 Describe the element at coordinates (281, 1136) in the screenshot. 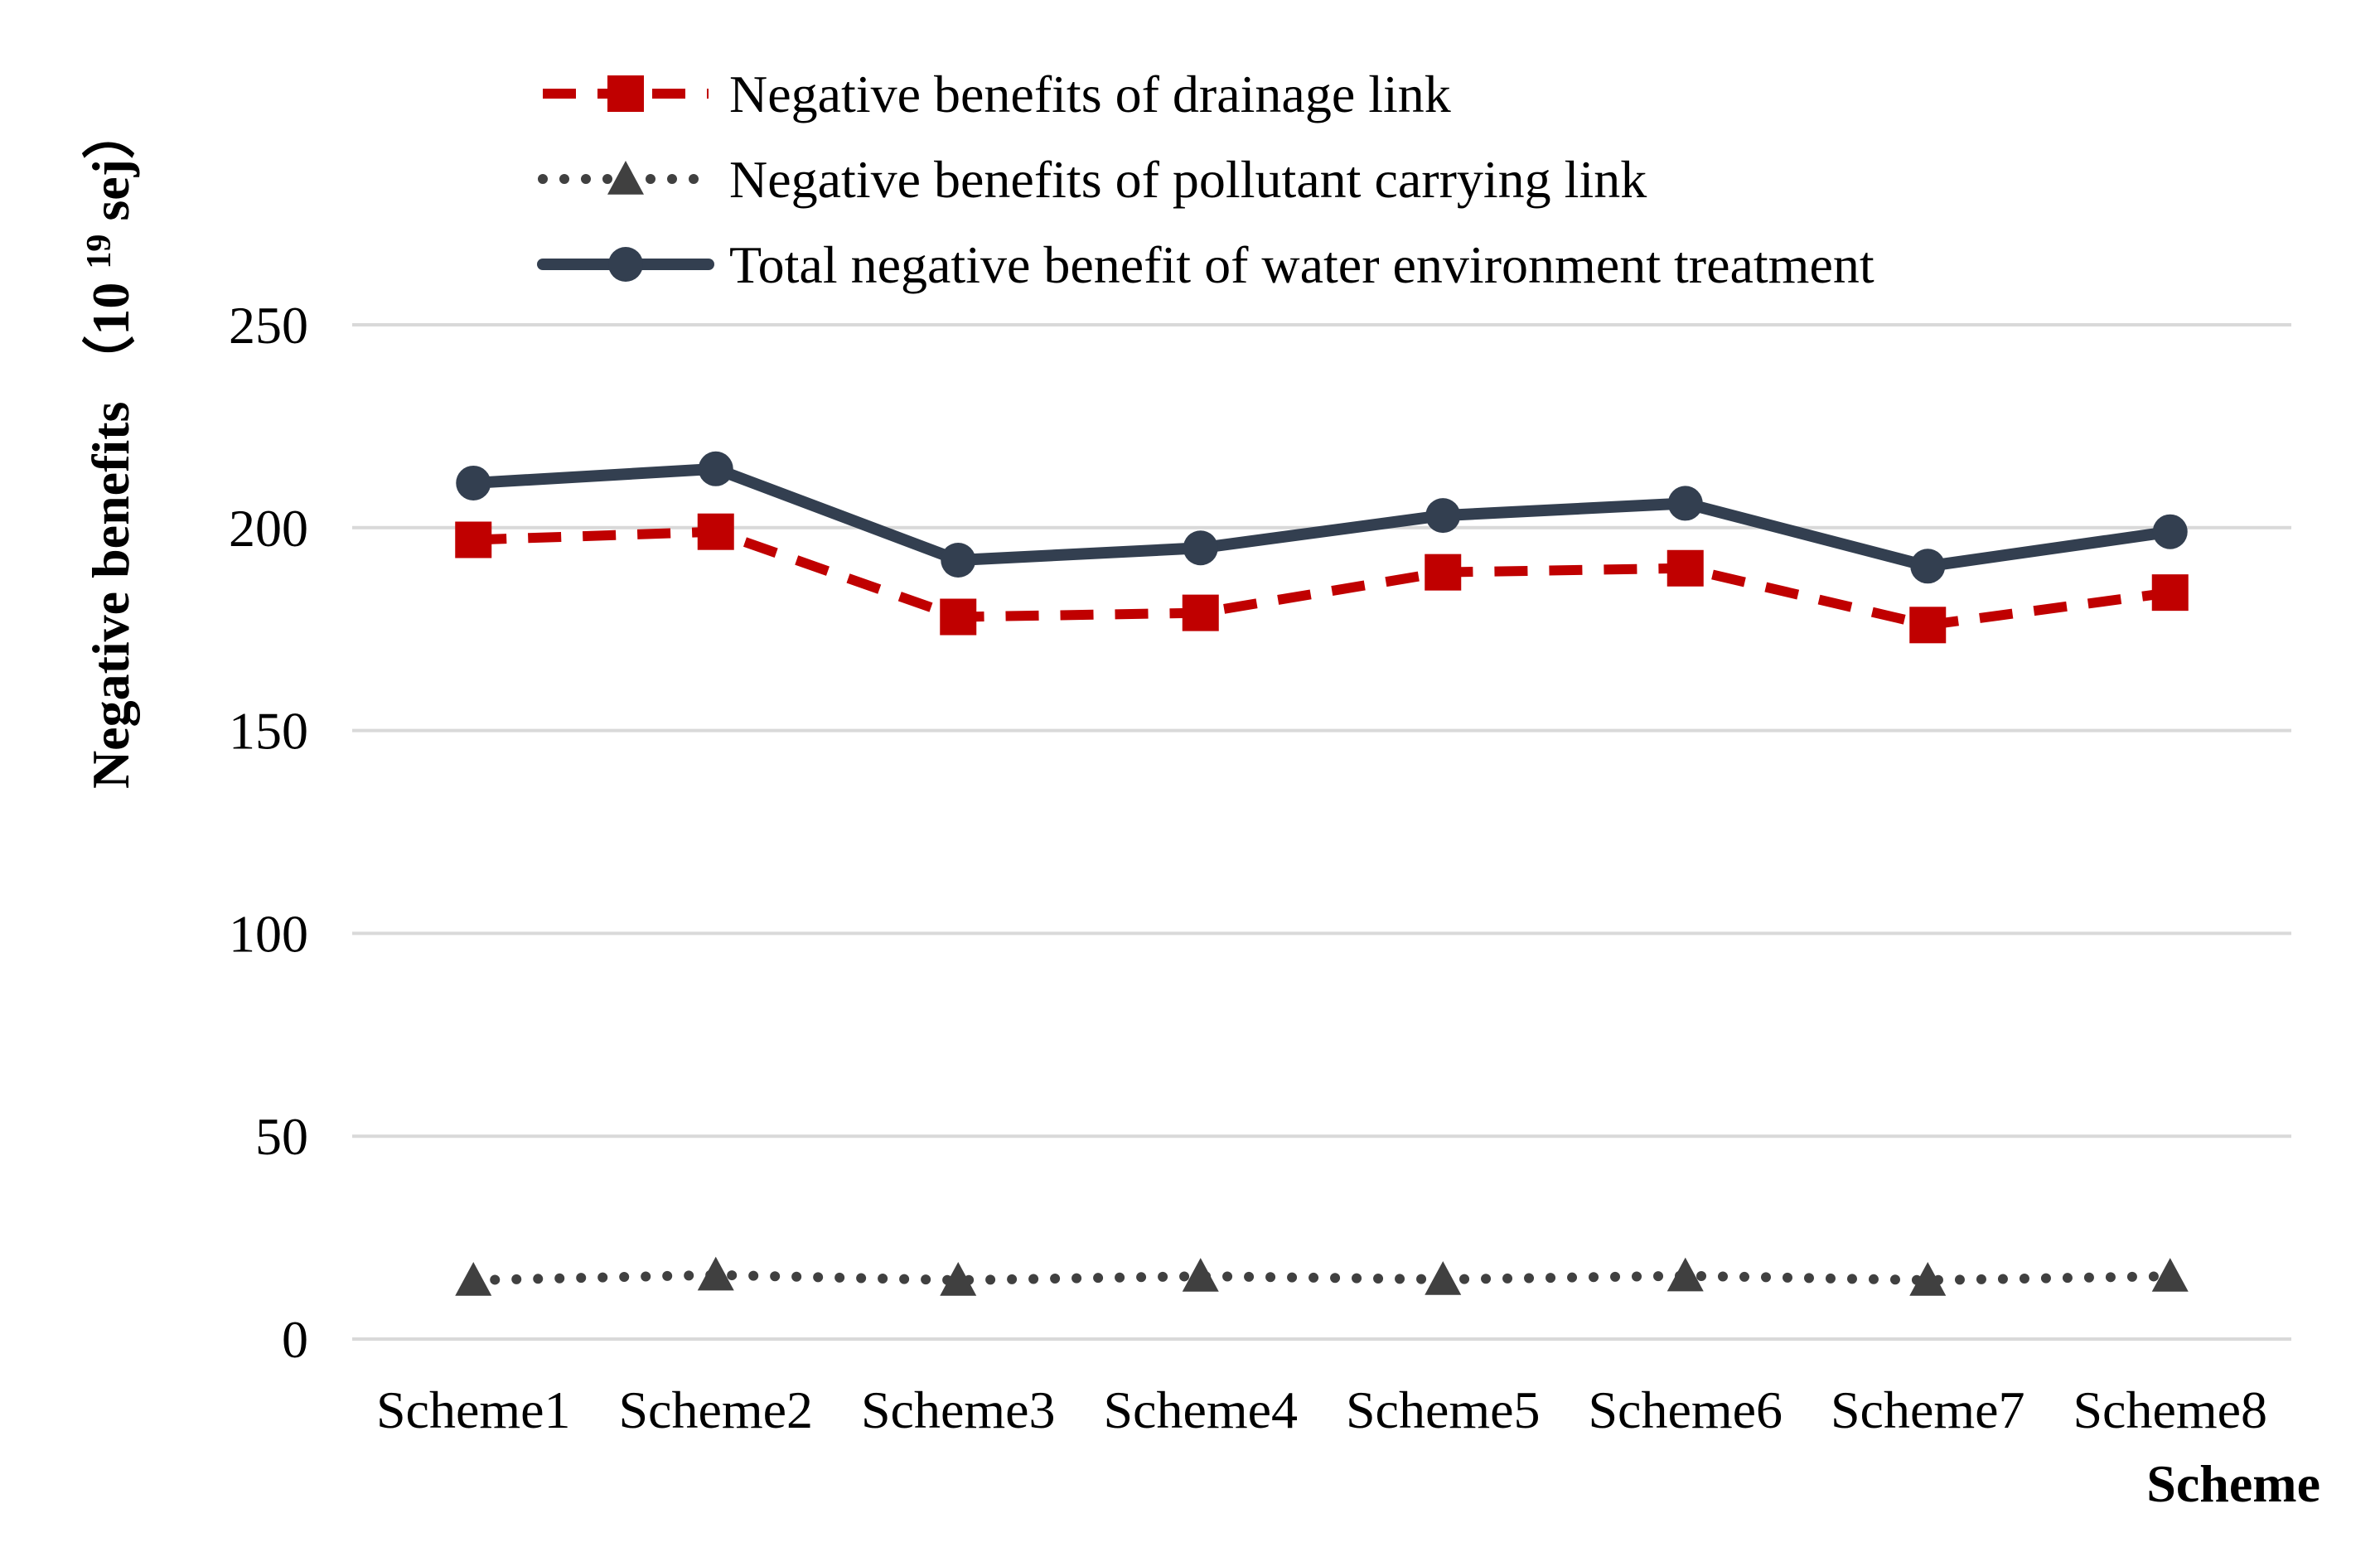

I see `y-tick-label: 50` at that location.